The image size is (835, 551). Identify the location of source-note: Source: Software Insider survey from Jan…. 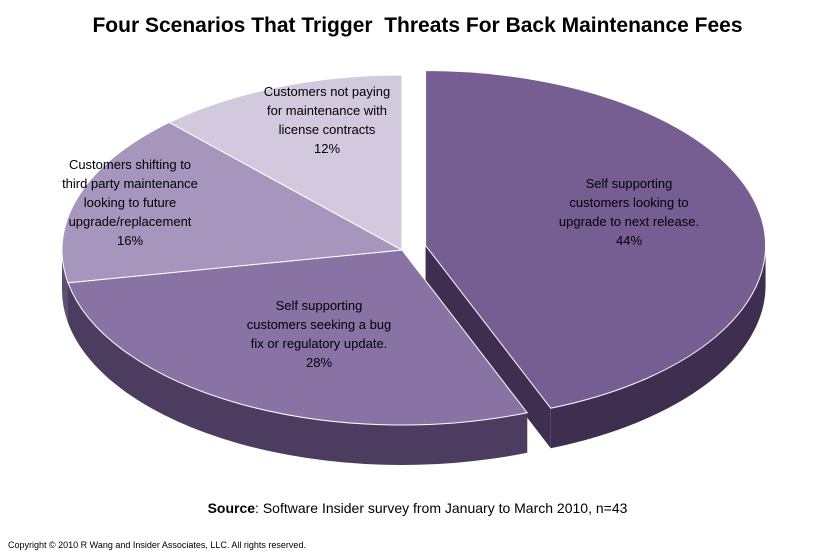
(417, 508).